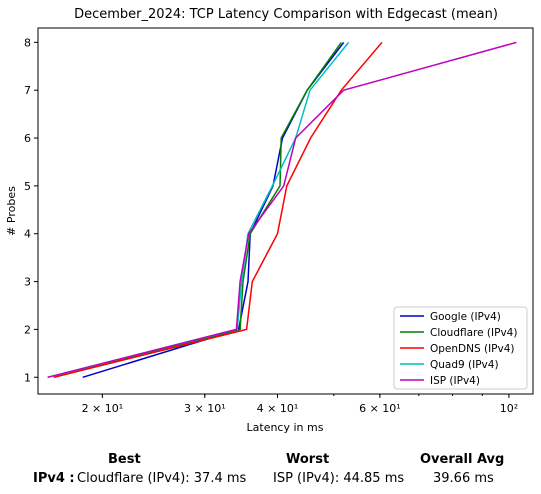 The width and height of the screenshot is (541, 494). What do you see at coordinates (463, 478) in the screenshot?
I see `overall-avg-value: 39.66 ms` at bounding box center [463, 478].